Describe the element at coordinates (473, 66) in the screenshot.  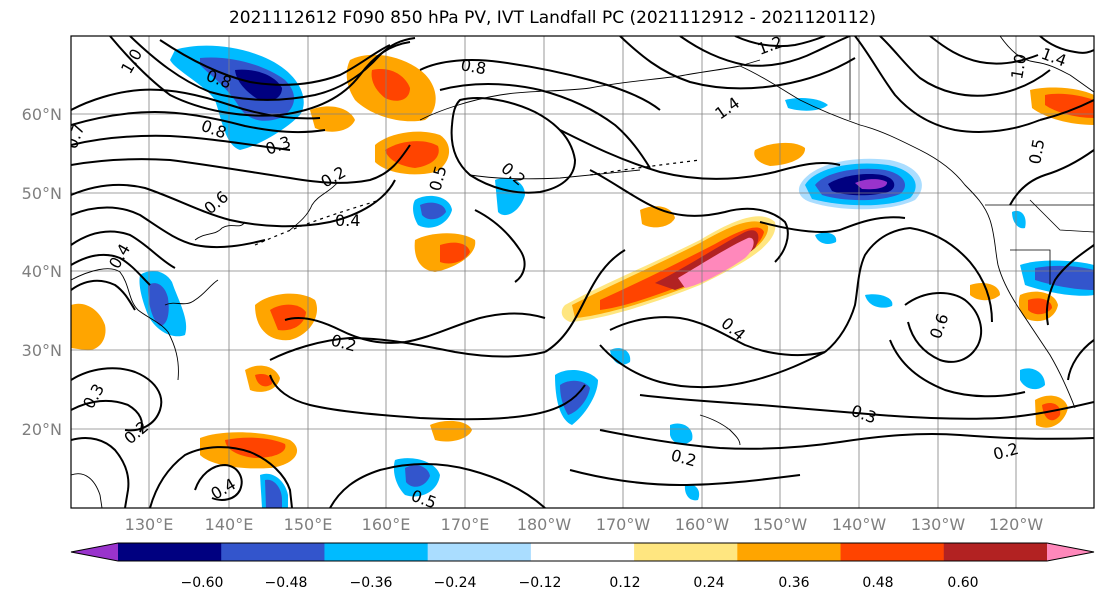
I see `contour-label: 0.8` at that location.